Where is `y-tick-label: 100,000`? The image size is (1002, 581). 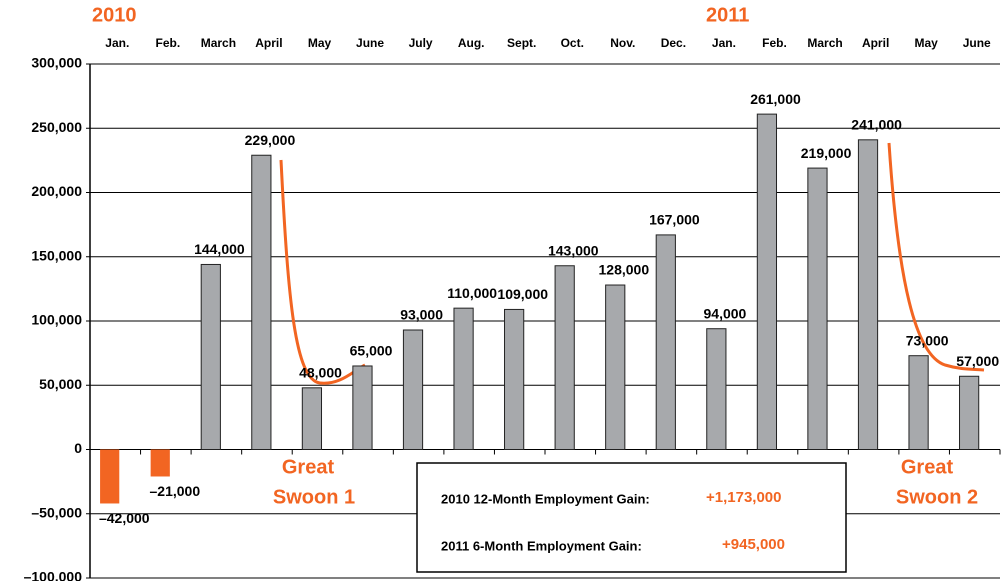 y-tick-label: 100,000 is located at coordinates (56, 320).